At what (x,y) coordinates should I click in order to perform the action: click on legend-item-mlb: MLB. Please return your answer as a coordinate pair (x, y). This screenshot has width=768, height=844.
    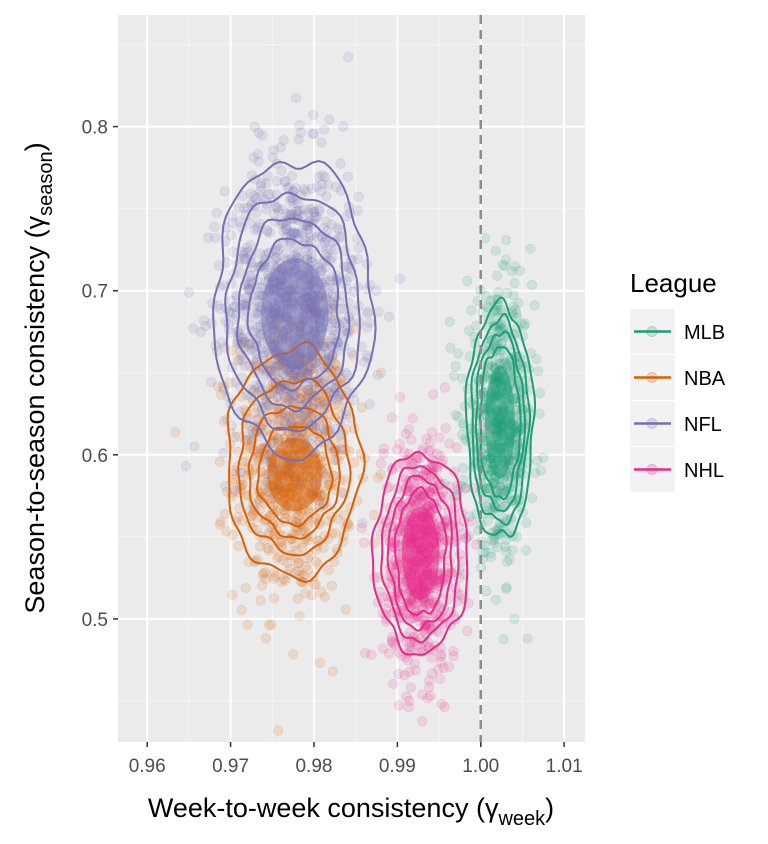
    Looking at the image, I should click on (677, 331).